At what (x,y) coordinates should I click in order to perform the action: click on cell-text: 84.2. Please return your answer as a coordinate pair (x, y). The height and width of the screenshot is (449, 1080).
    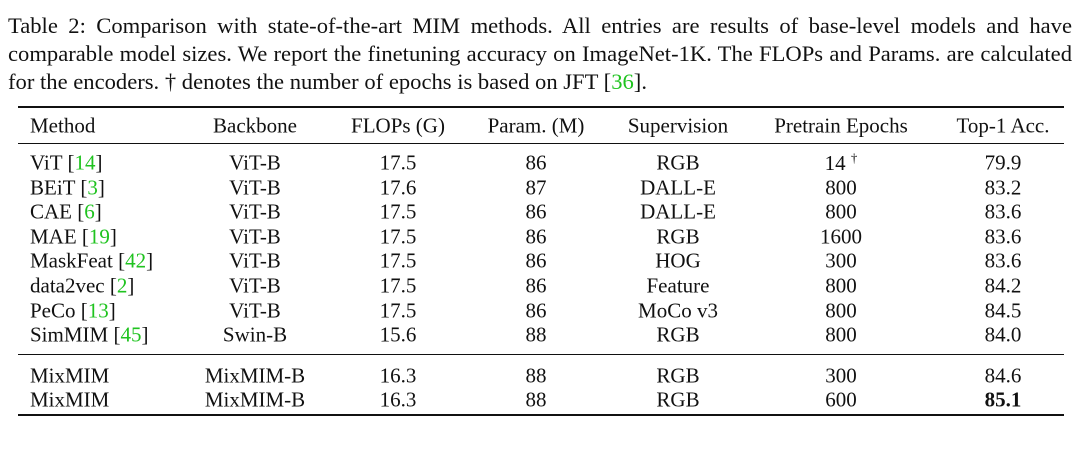
    Looking at the image, I should click on (1003, 285).